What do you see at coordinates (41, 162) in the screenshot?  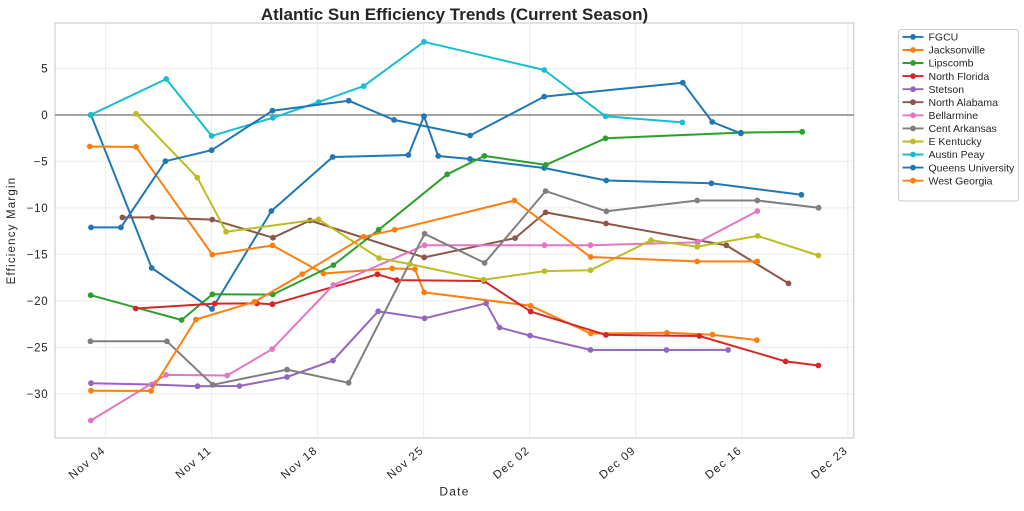 I see `svg-text: −5` at bounding box center [41, 162].